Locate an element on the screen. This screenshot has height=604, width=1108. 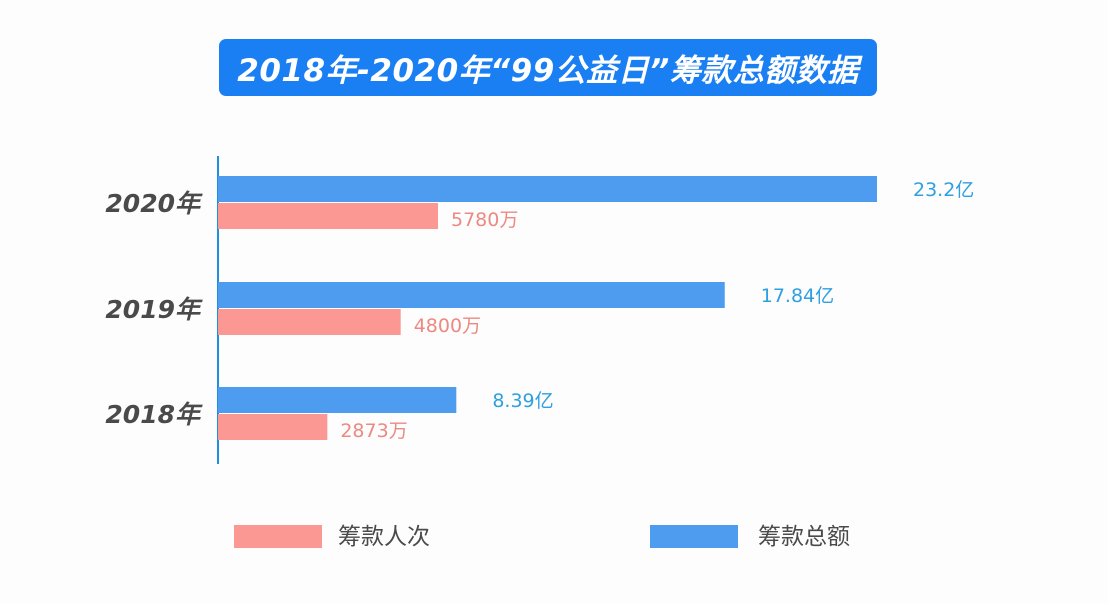
chart-title: 2018年-2020年“99公益日”筹款总额数据 is located at coordinates (548, 71).